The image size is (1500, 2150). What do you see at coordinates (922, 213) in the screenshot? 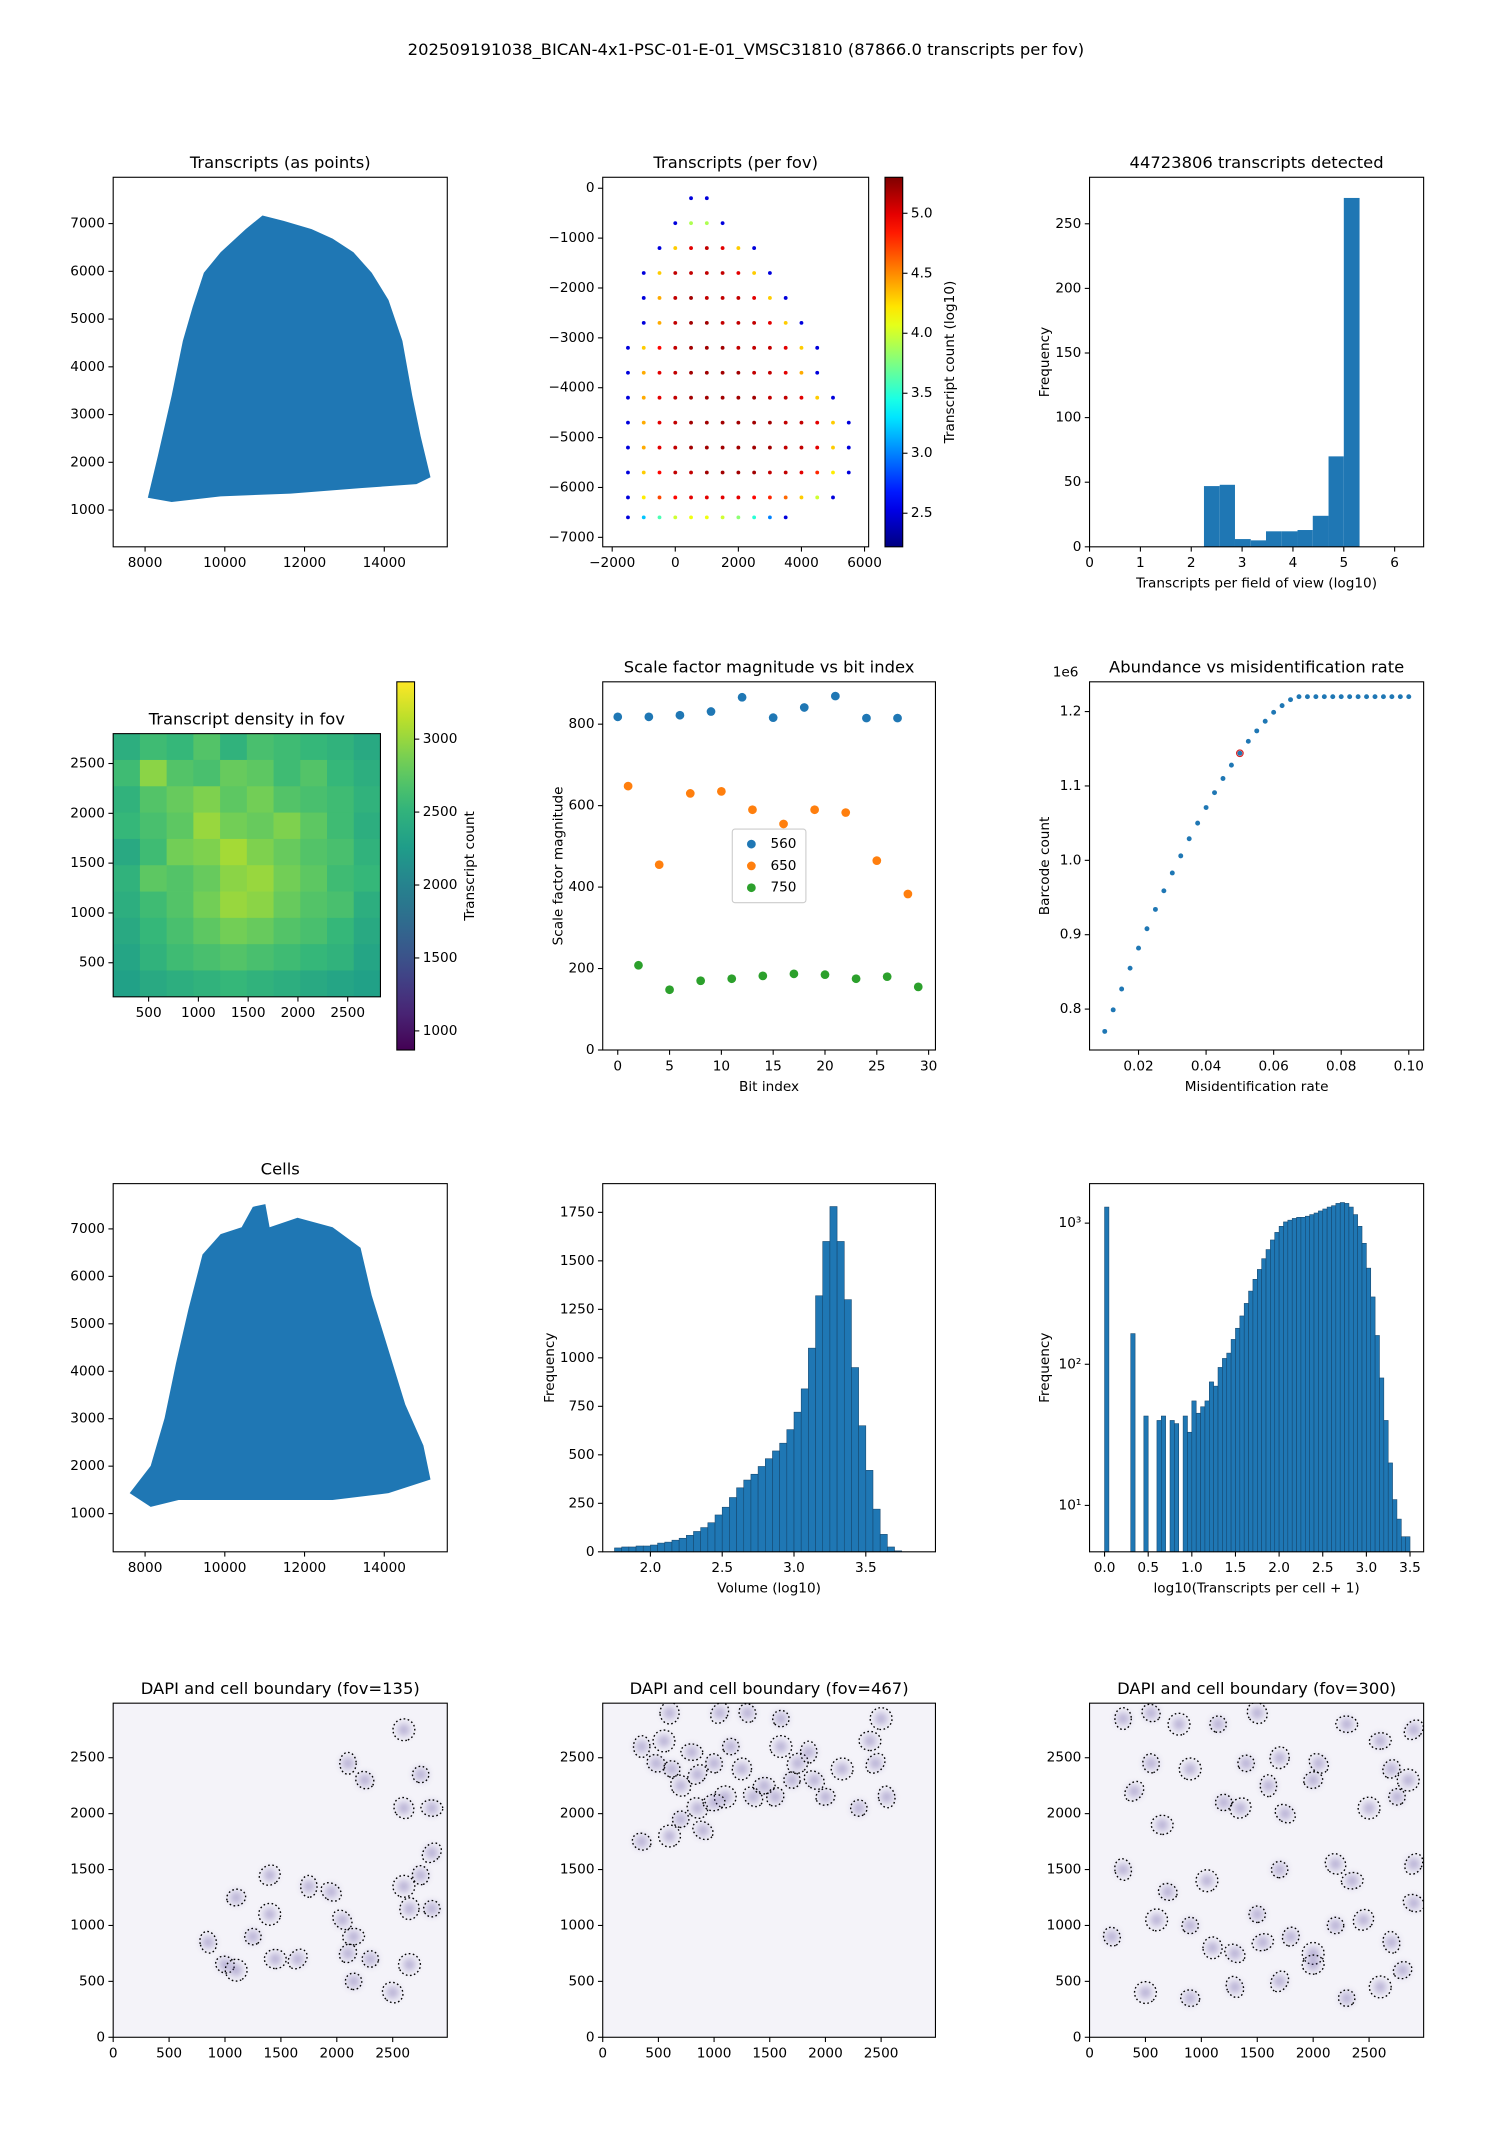
I see `colorbar-tick-label: 5.0` at bounding box center [922, 213].